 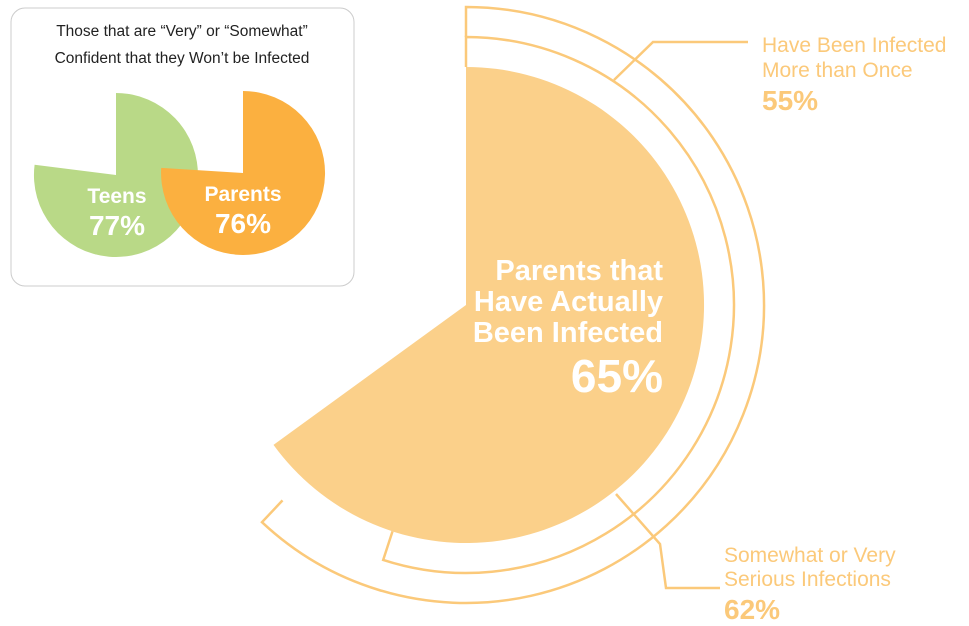 I want to click on parents-inset-label: Parents, so click(x=242, y=194).